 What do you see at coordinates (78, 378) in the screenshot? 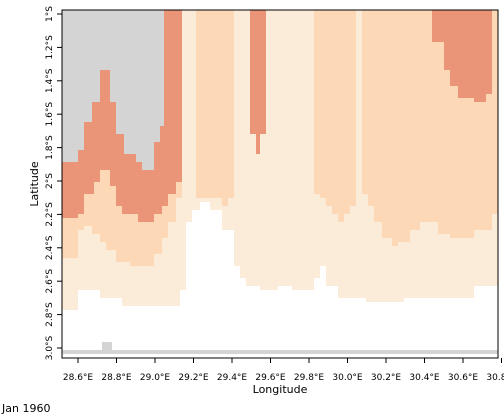
I see `x-tick-label: 28.6°E` at bounding box center [78, 378].